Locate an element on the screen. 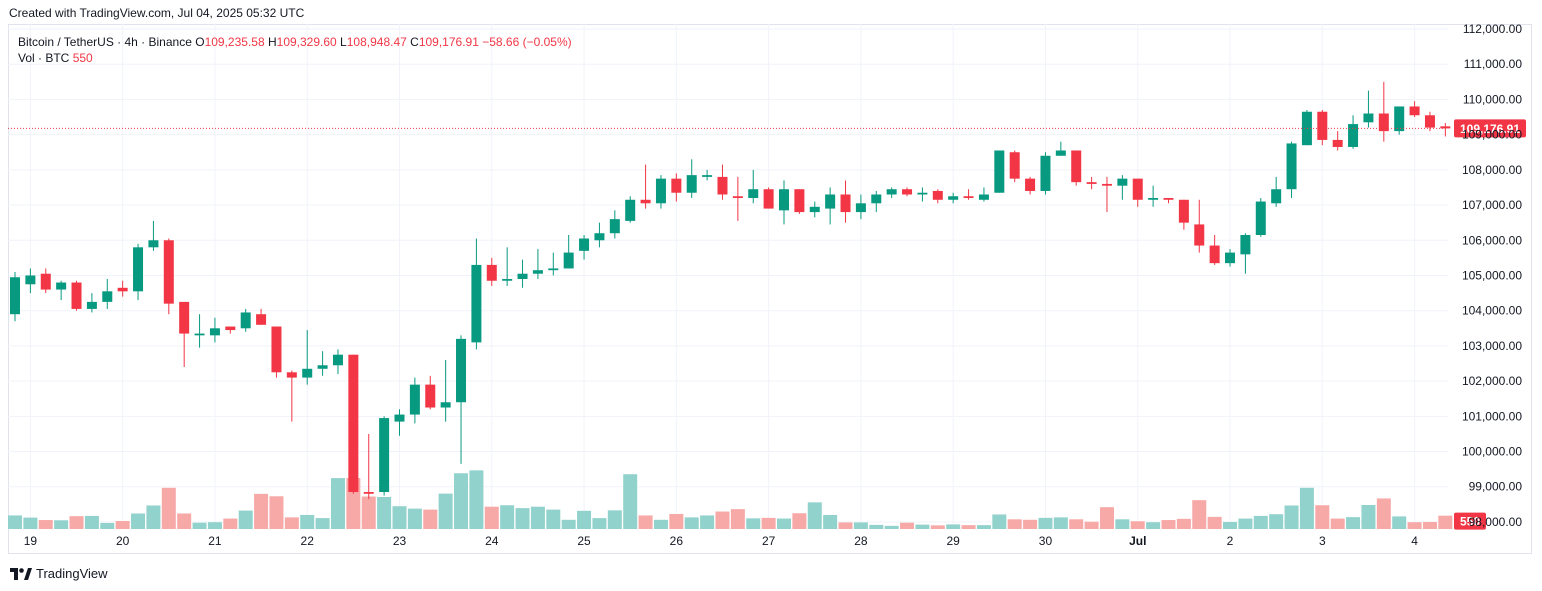 The height and width of the screenshot is (591, 1542). y-tick-label: 102,000.00 is located at coordinates (1492, 381).